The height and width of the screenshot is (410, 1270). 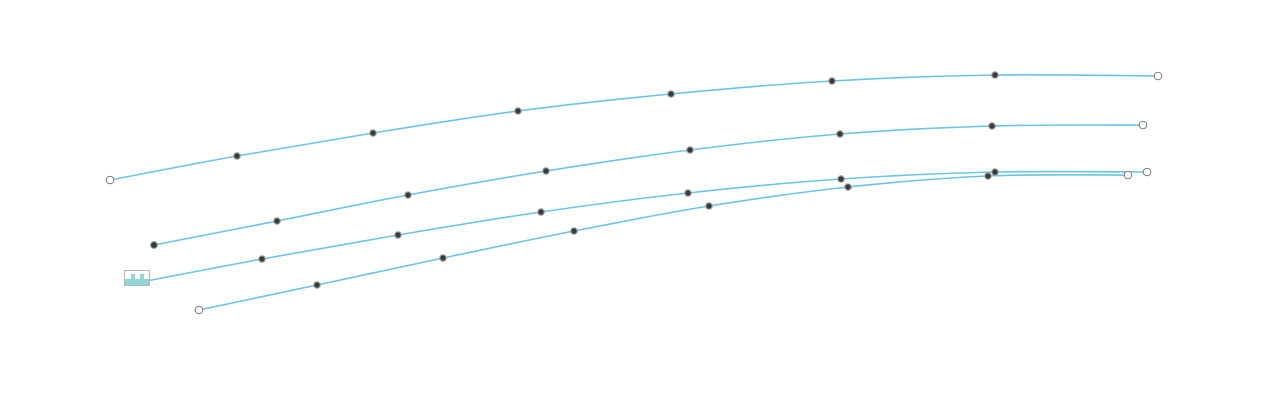 What do you see at coordinates (1143, 125) in the screenshot?
I see `curve-2-end-point` at bounding box center [1143, 125].